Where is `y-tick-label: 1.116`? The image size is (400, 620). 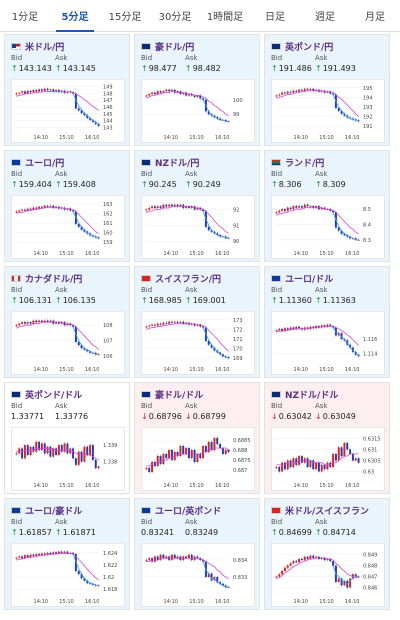 y-tick-label: 1.116 is located at coordinates (370, 340).